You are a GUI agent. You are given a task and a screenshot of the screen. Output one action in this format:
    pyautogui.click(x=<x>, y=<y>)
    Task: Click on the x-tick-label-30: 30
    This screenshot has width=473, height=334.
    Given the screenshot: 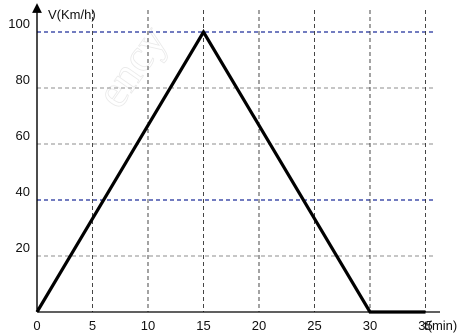 What is the action you would take?
    pyautogui.click(x=370, y=325)
    